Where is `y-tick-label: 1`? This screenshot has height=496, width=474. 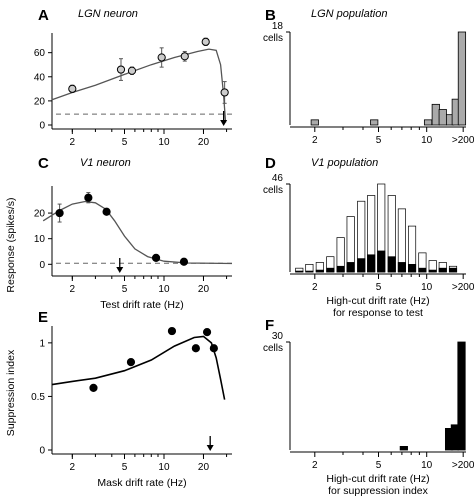
y-tick-label: 1 is located at coordinates (42, 343).